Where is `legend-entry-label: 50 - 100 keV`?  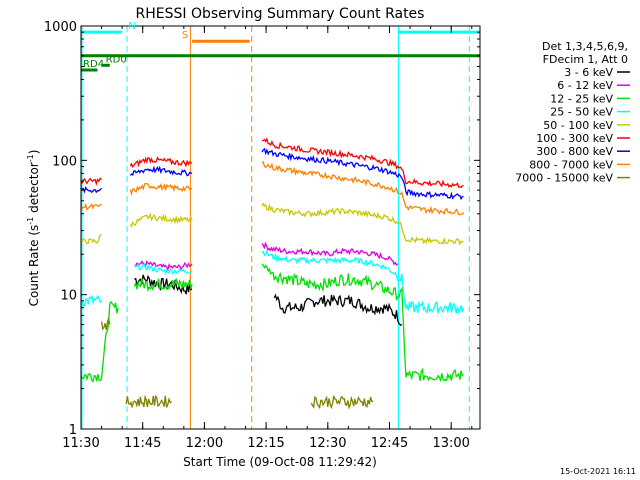
legend-entry-label: 50 - 100 keV is located at coordinates (578, 125).